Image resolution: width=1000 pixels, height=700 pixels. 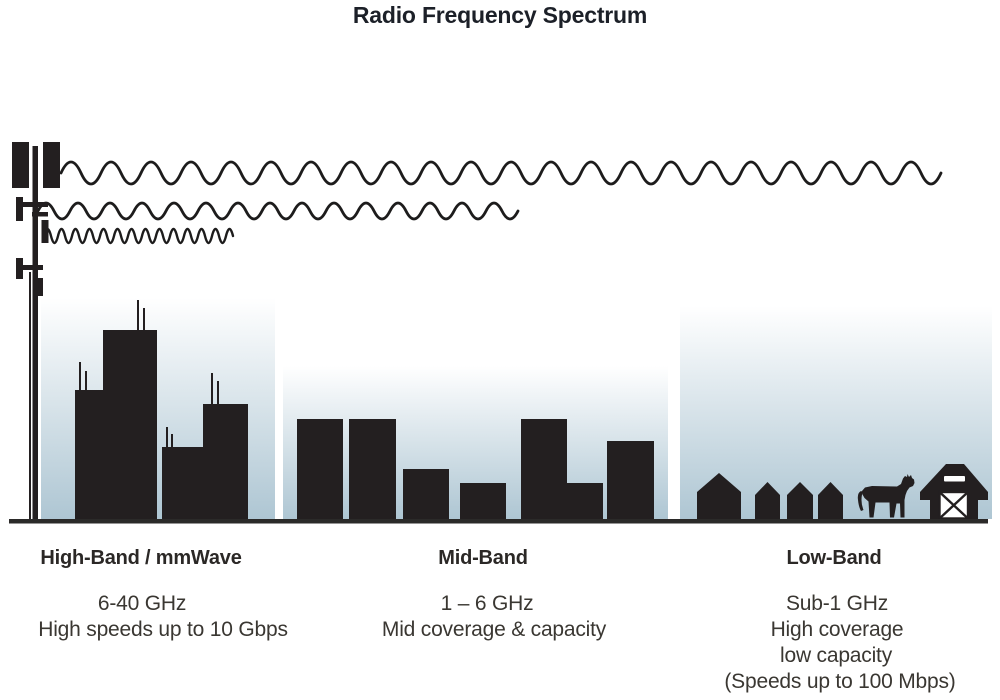 What do you see at coordinates (954, 505) in the screenshot?
I see `barn-door` at bounding box center [954, 505].